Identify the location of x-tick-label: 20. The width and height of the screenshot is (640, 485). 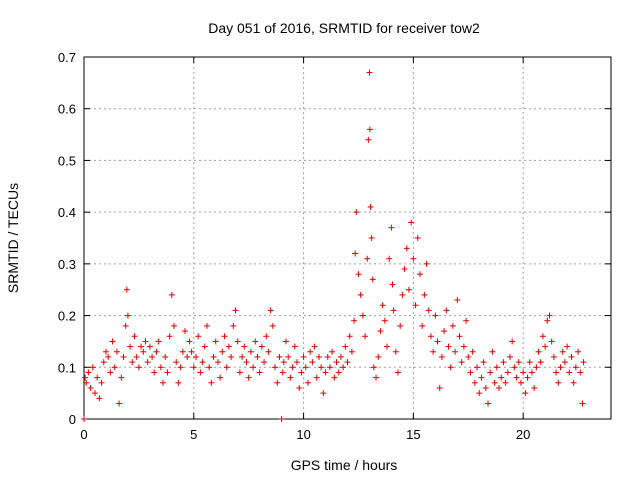
(523, 434).